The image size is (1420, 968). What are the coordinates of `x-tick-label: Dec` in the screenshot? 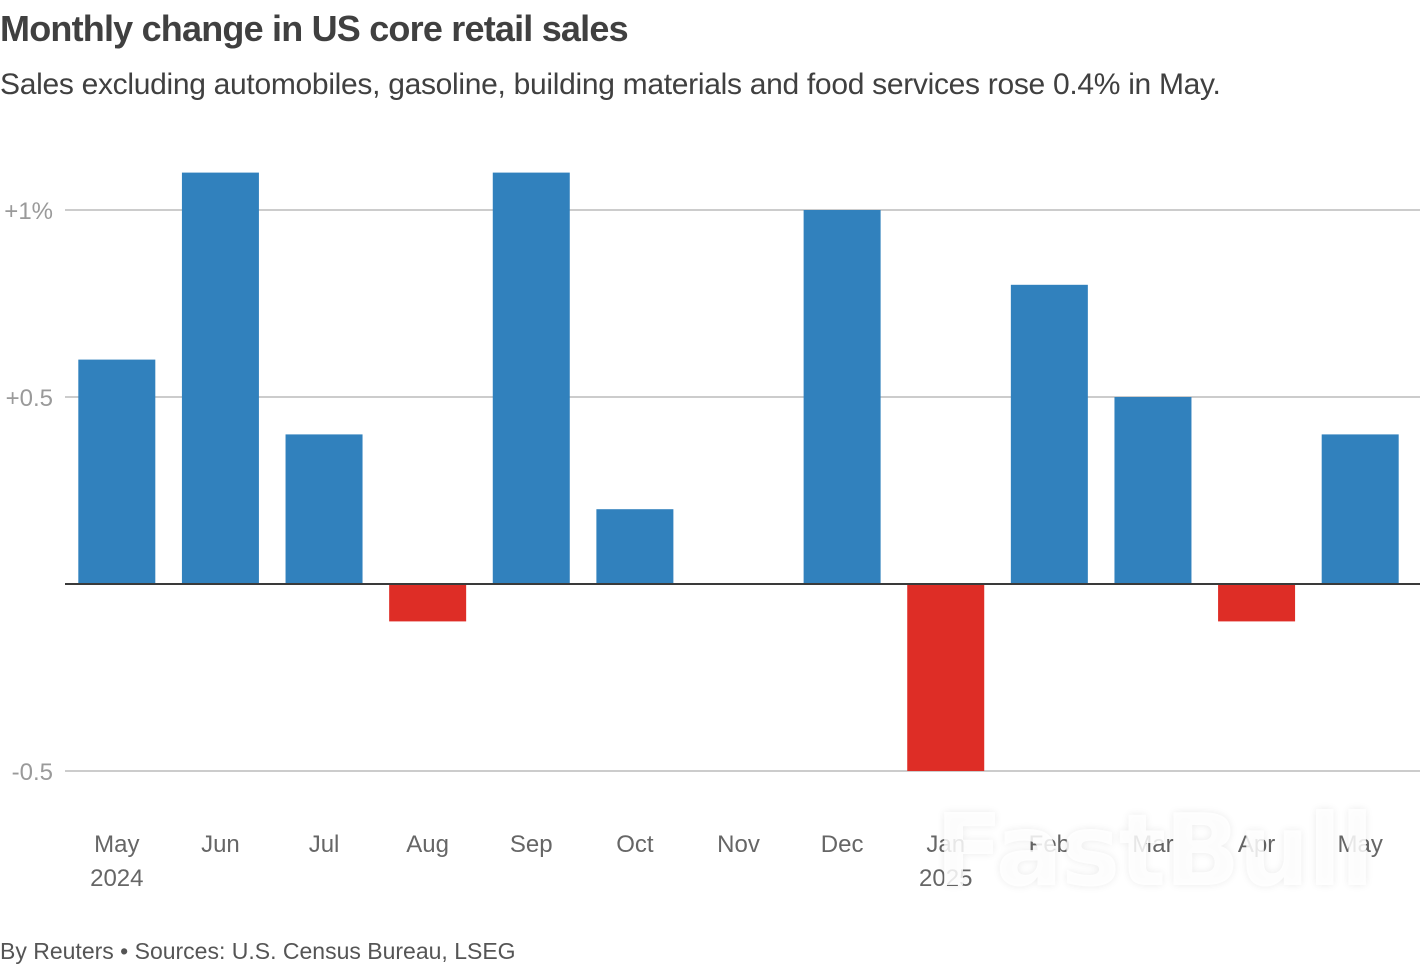 It's located at (842, 844).